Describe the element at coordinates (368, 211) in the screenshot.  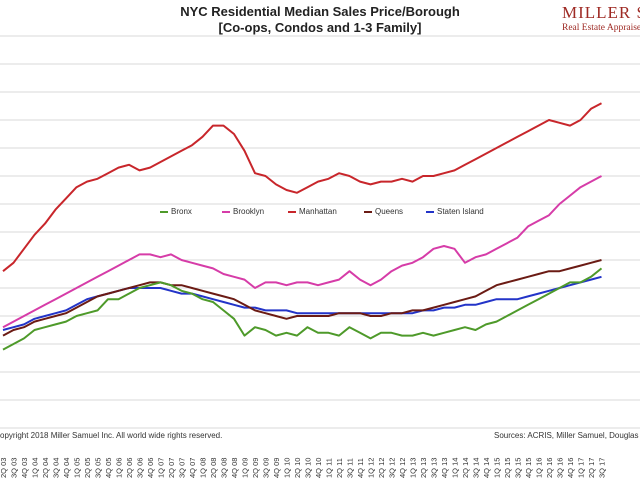
I see `legend-swatch-queens` at that location.